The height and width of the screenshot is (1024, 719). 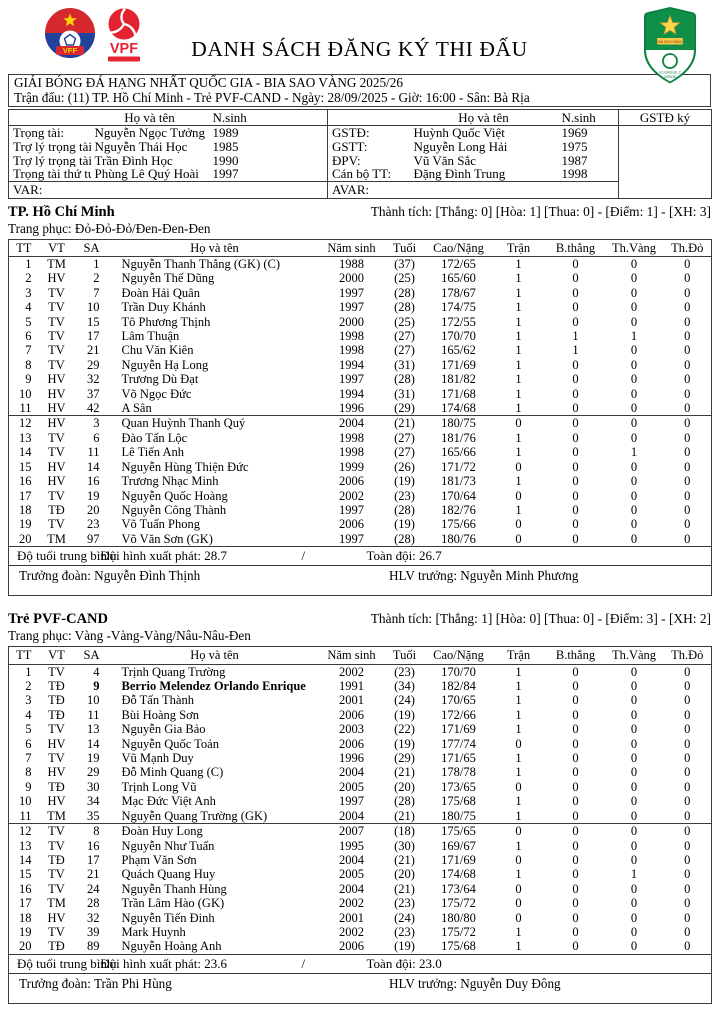 I want to click on player-row: 15 TV 21 Quách Quang Huy 2005 (20) 174/68 1 0 1 0, so click(x=360, y=874).